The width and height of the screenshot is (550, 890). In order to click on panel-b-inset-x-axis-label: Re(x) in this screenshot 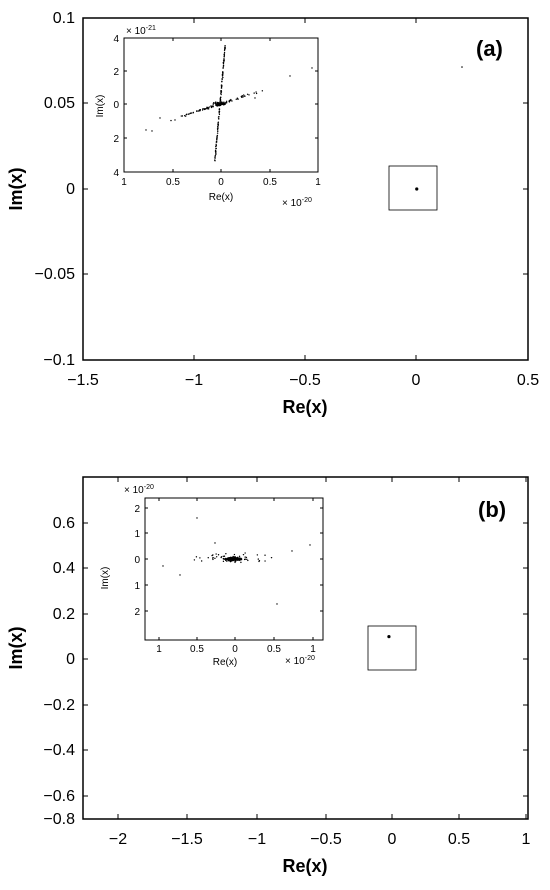, I will do `click(225, 662)`.